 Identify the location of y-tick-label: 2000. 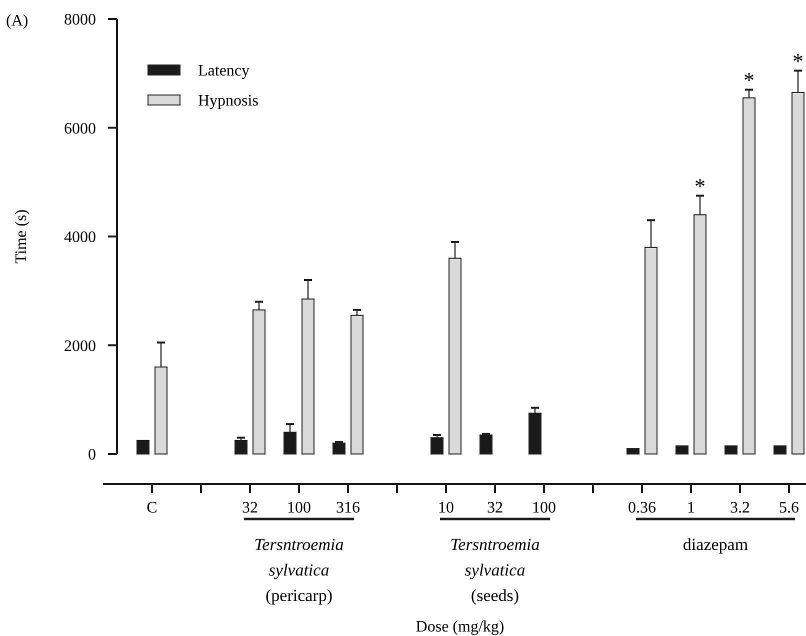
(80, 346).